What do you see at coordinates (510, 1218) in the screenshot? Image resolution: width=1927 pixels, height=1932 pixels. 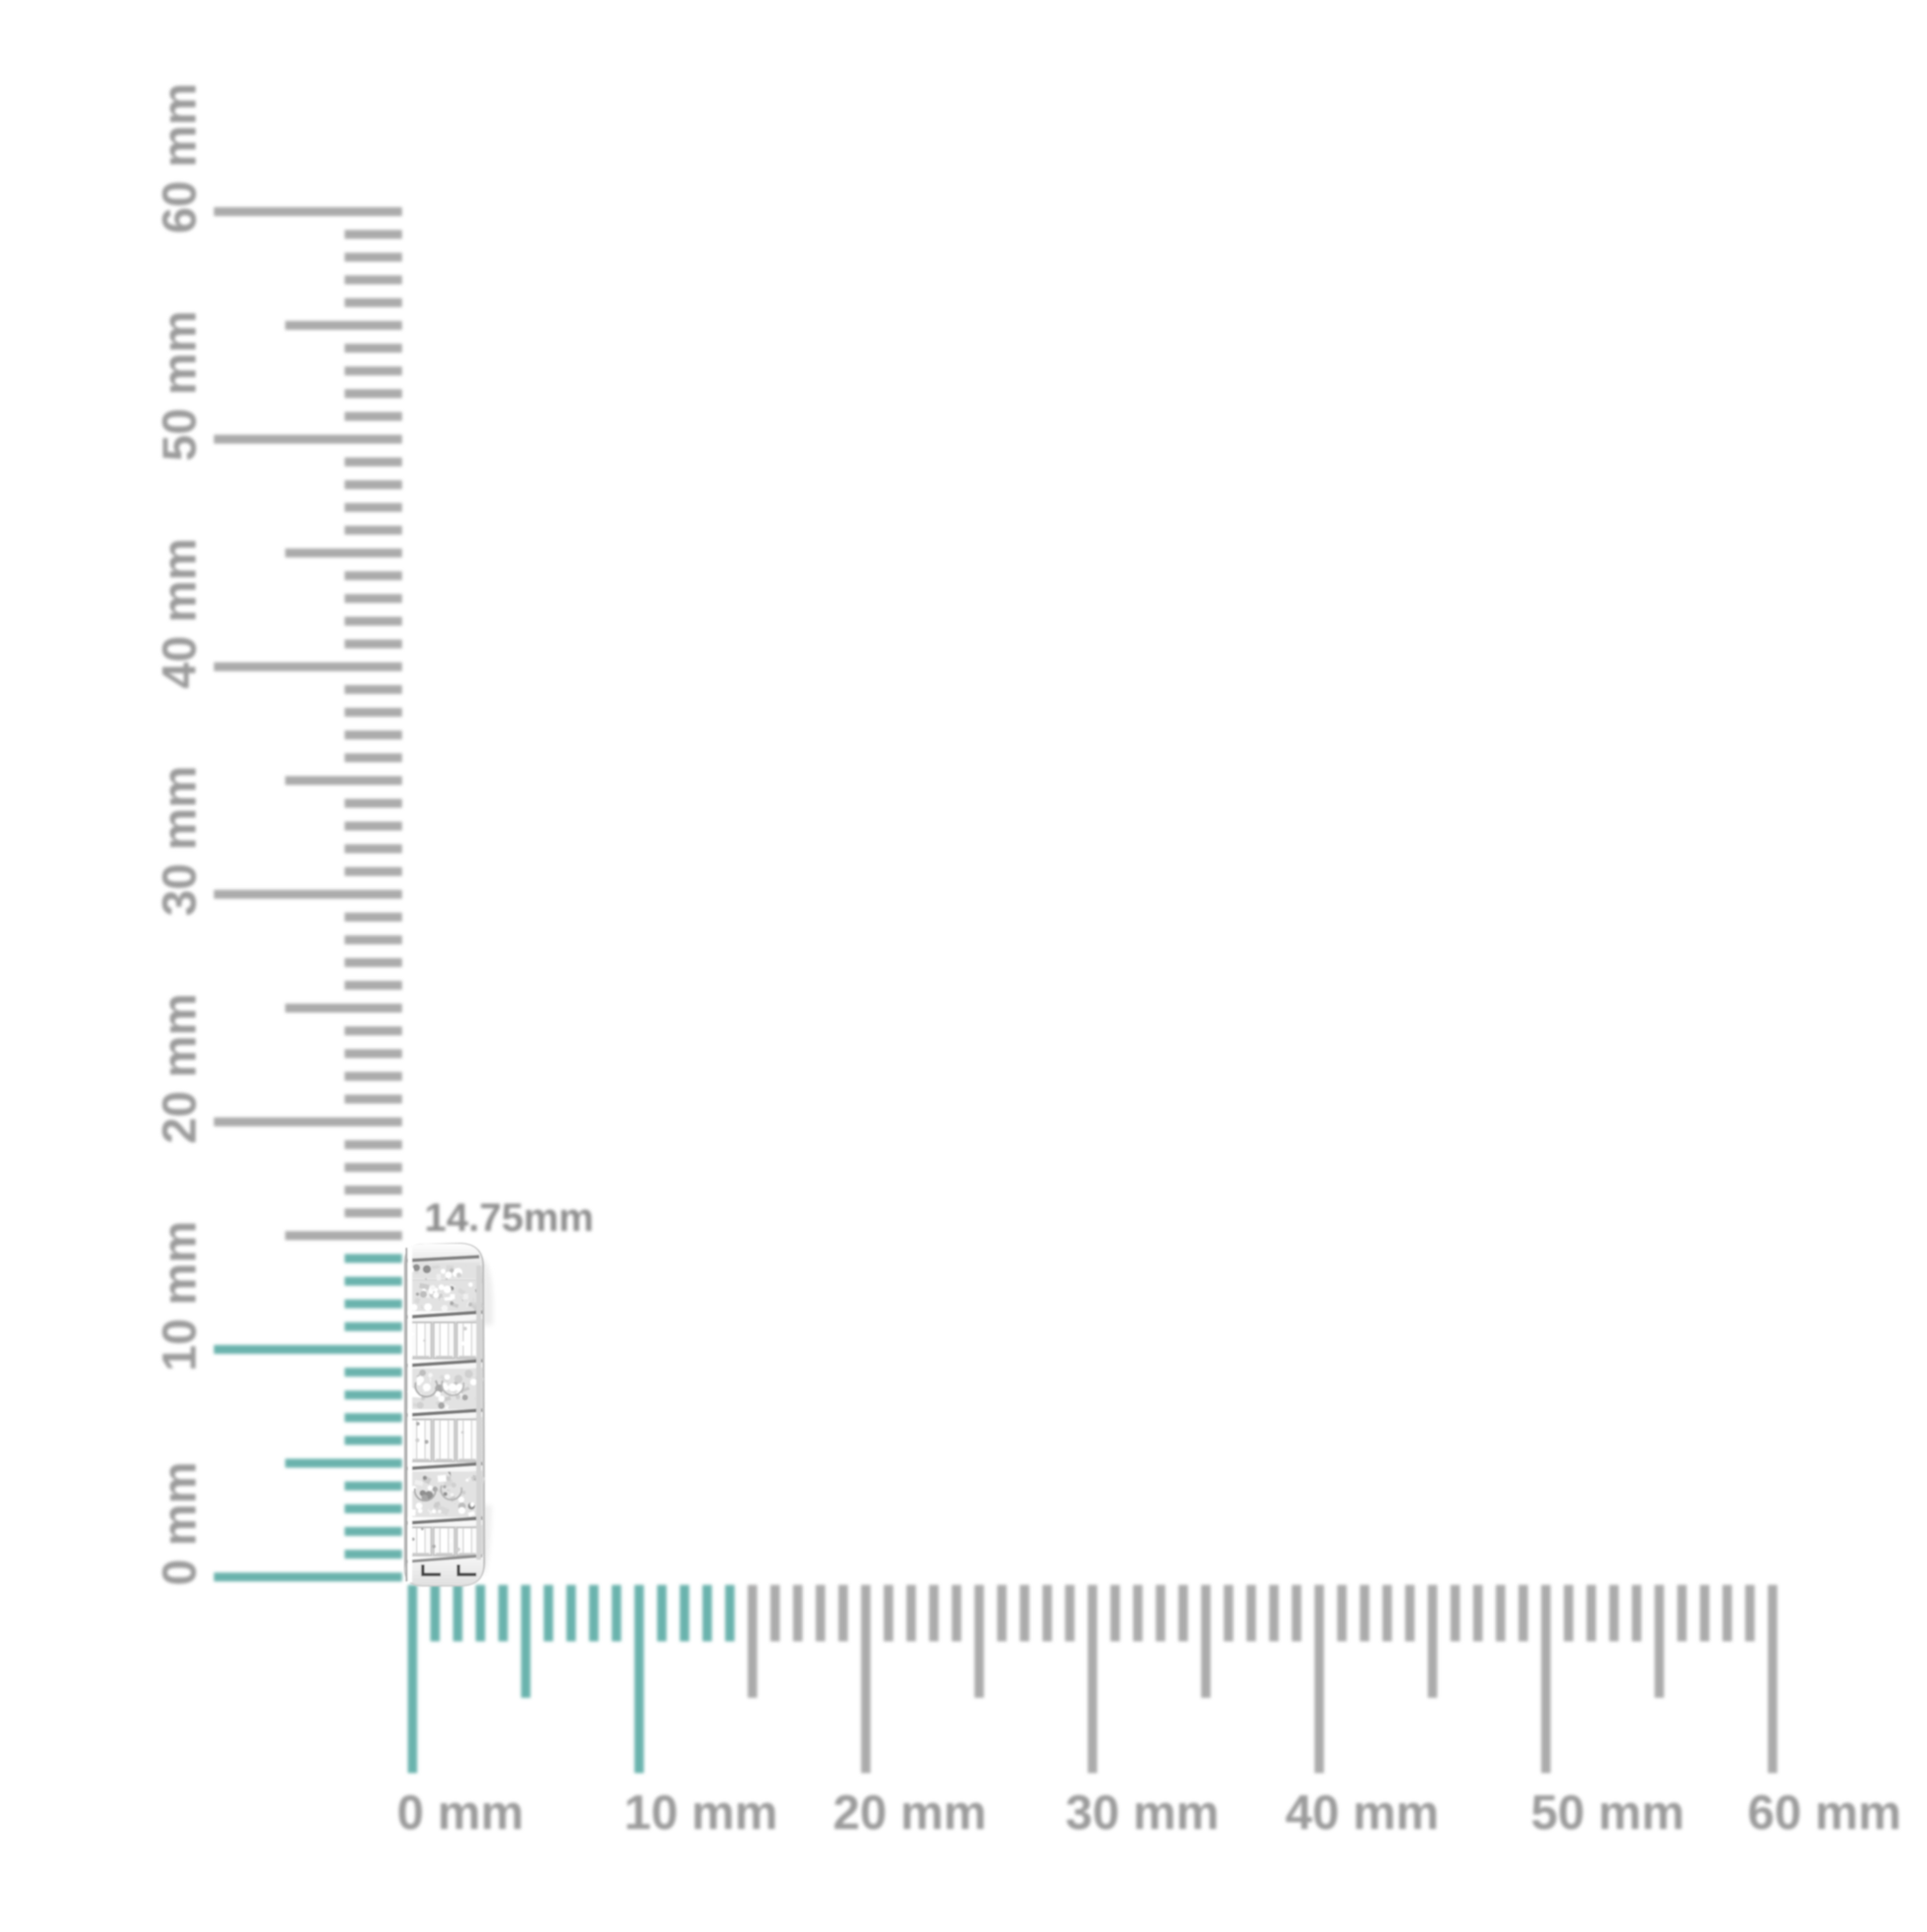 I see `svg-text: 14.75mm` at bounding box center [510, 1218].